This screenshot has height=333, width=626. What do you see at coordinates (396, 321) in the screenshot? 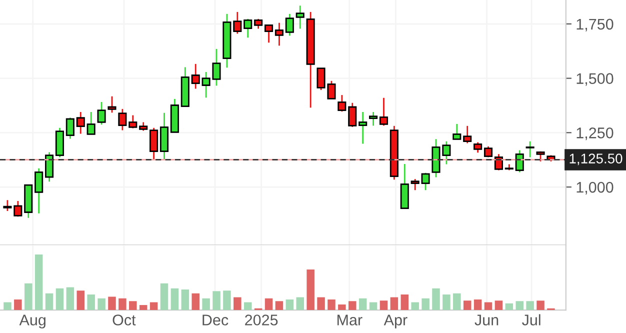
I see `x-tick-label: Apr` at bounding box center [396, 321].